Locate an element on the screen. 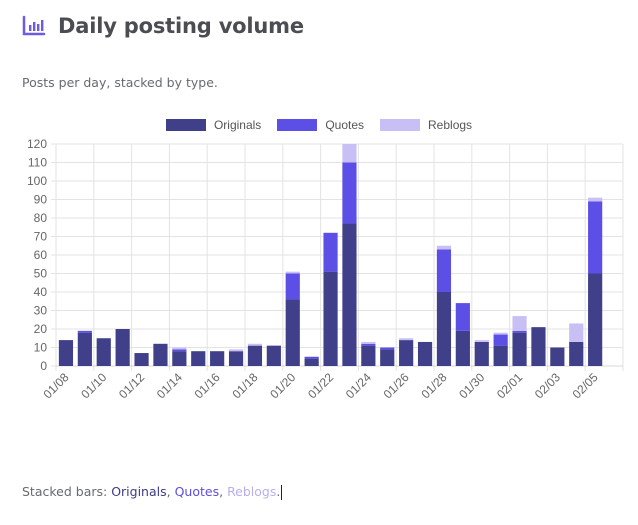 This screenshot has height=525, width=638. legend-item-reblogs: Reblogs is located at coordinates (426, 125).